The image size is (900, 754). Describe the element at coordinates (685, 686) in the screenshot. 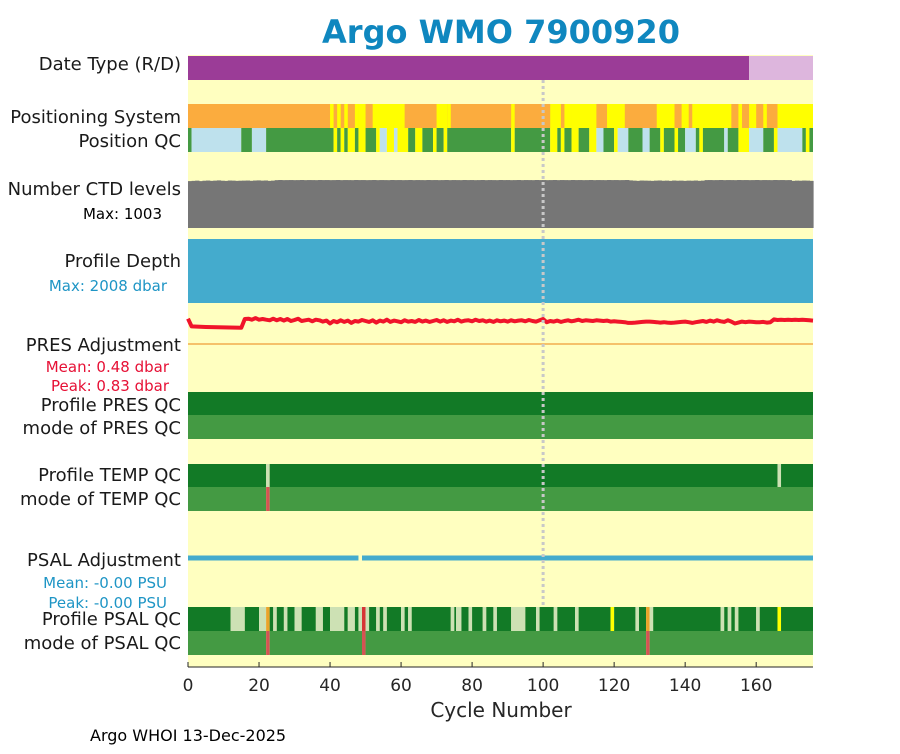

I see `x-tick-label: 140` at that location.